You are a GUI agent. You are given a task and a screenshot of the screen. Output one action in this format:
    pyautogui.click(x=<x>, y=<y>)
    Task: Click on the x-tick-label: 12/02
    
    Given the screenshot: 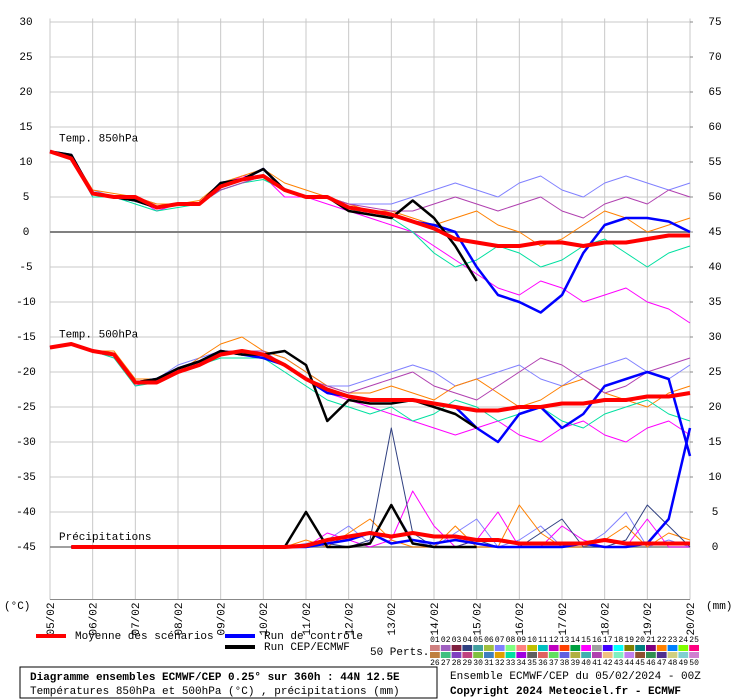 What is the action you would take?
    pyautogui.click(x=351, y=619)
    